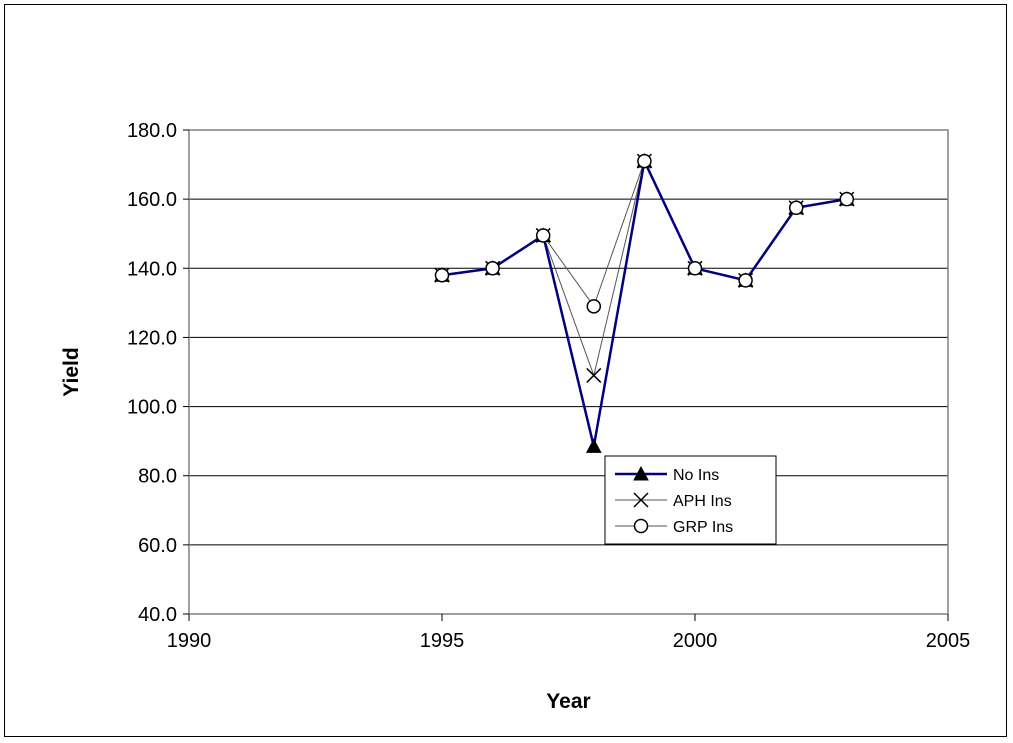 Image resolution: width=1013 pixels, height=743 pixels. I want to click on data-point-aph-ins, so click(594, 375).